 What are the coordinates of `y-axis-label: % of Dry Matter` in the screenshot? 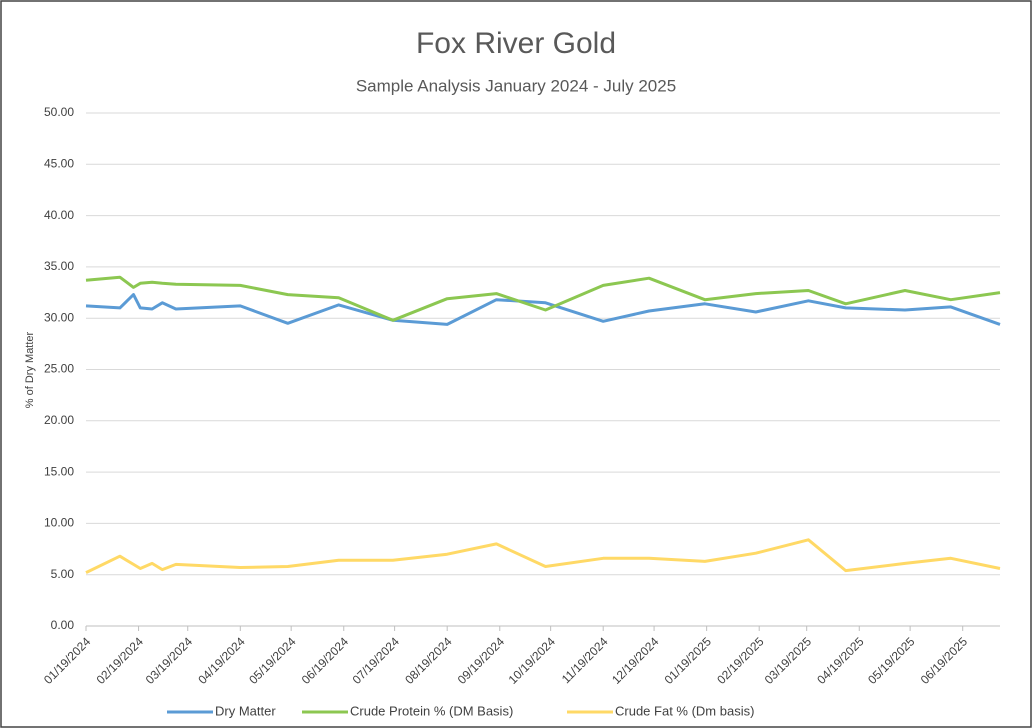 It's located at (30, 369).